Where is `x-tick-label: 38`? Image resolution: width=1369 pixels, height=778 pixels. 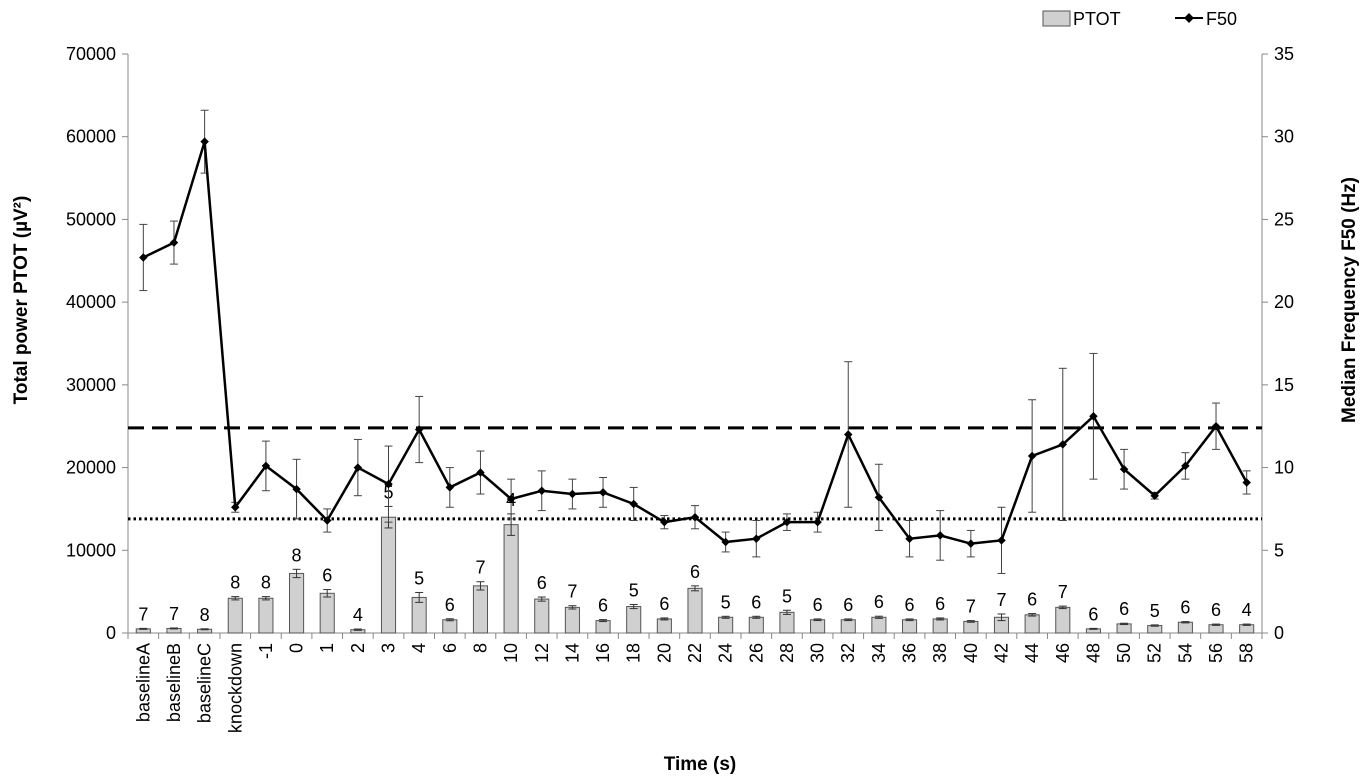
x-tick-label: 38 is located at coordinates (940, 653).